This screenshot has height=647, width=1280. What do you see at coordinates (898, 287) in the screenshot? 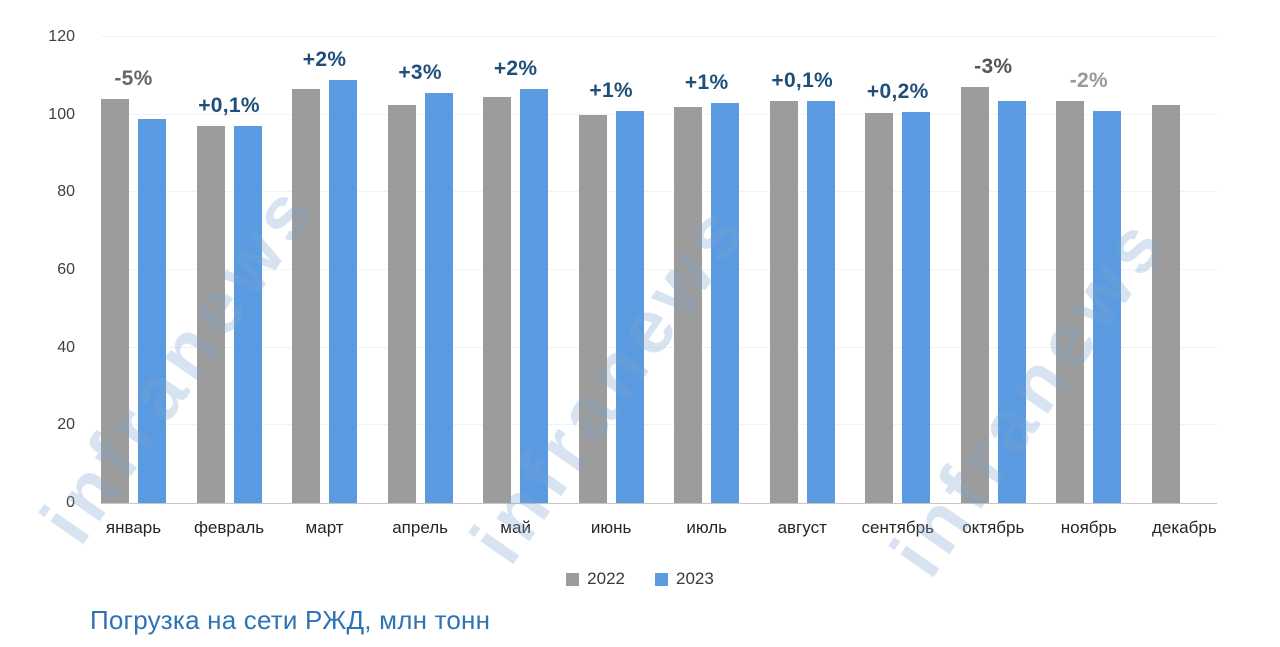
I see `bar-group-сентябрь: +0,2% сентябрь` at bounding box center [898, 287].